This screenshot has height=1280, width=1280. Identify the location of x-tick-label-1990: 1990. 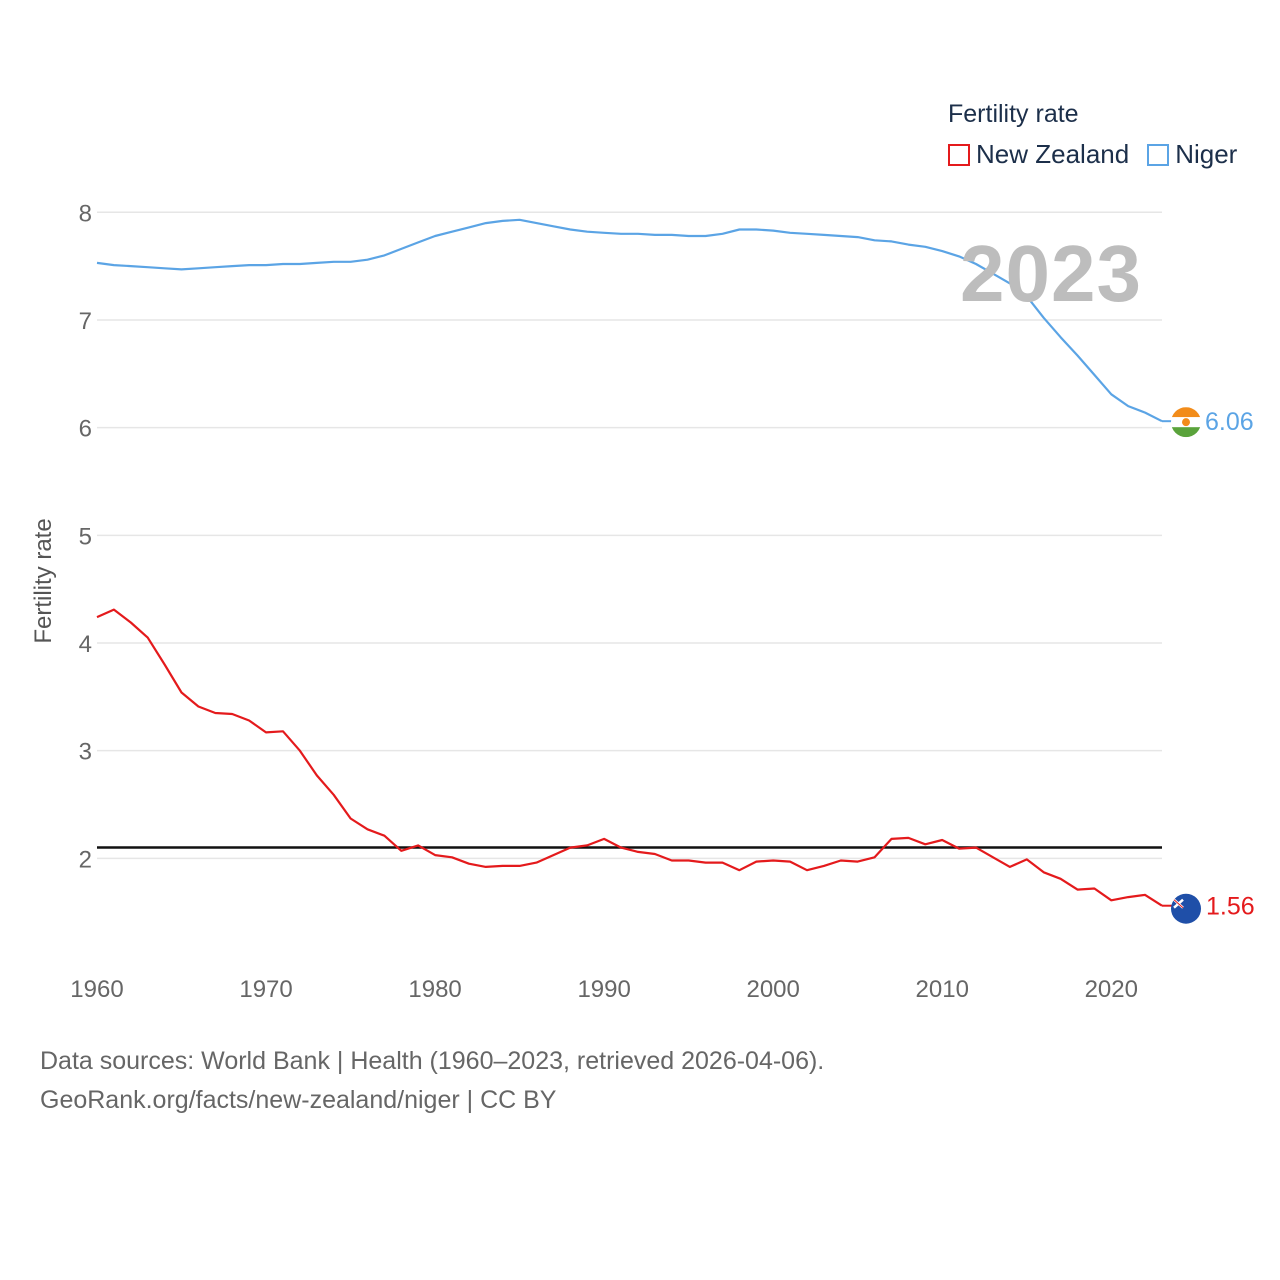
(603, 989).